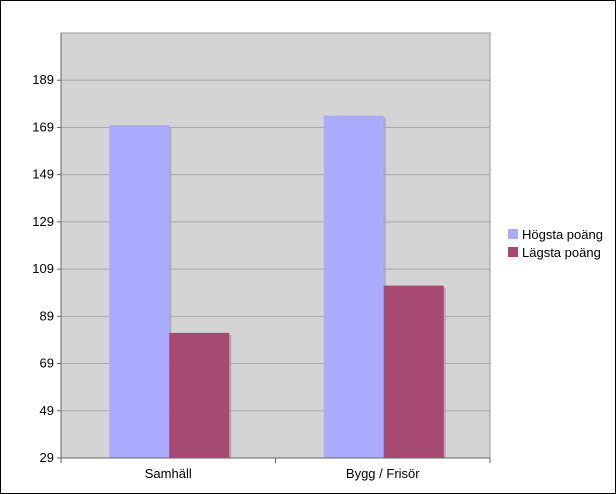 The image size is (616, 494). I want to click on y-tick-label: 189, so click(43, 79).